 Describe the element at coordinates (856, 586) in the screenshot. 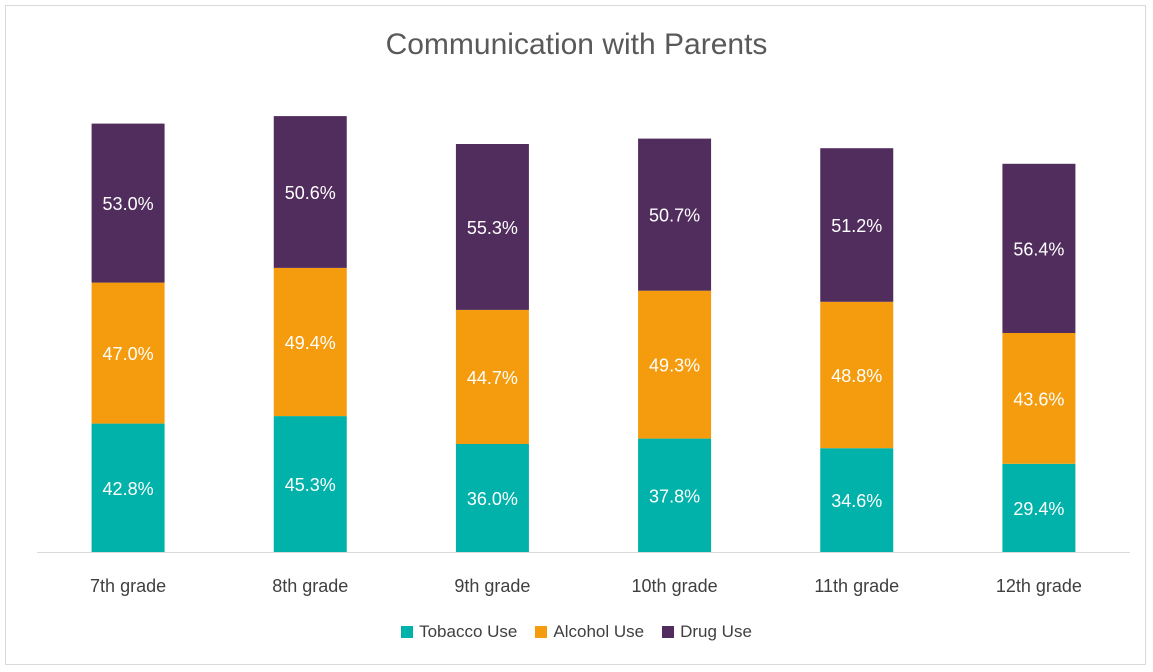

I see `x-tick-label: 11th grade` at that location.